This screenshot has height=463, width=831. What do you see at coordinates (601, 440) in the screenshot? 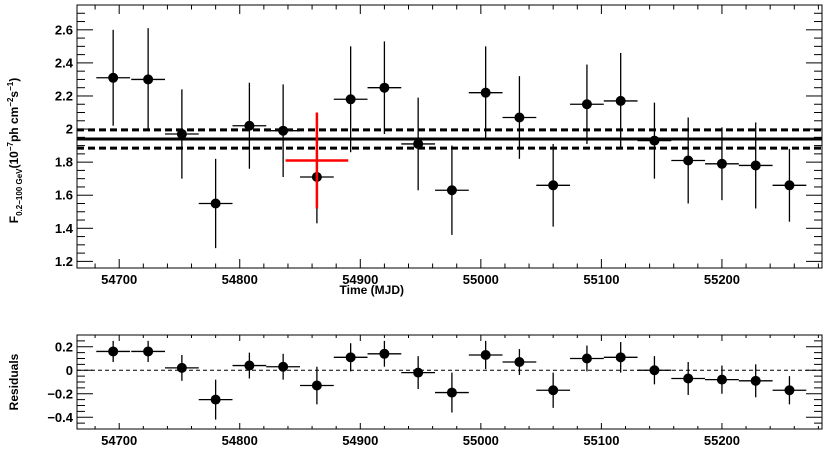
I see `x-tick-label: 55100` at bounding box center [601, 440].